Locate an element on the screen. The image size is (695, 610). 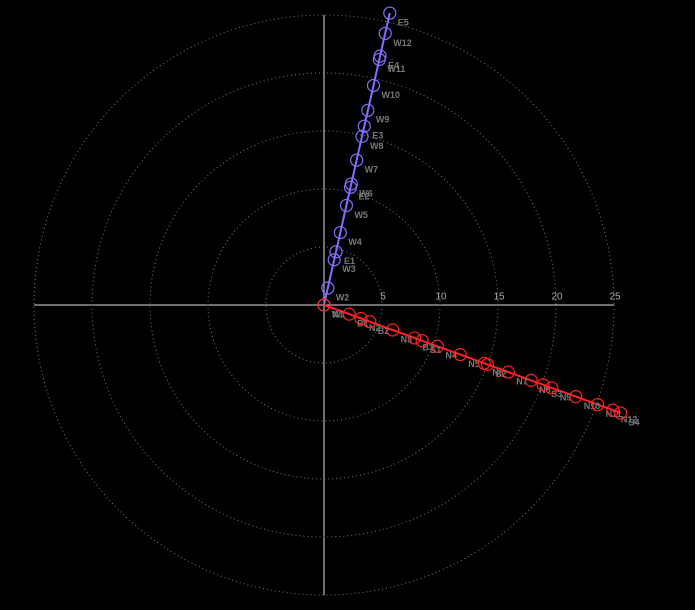
point-label: S4 is located at coordinates (633, 422).